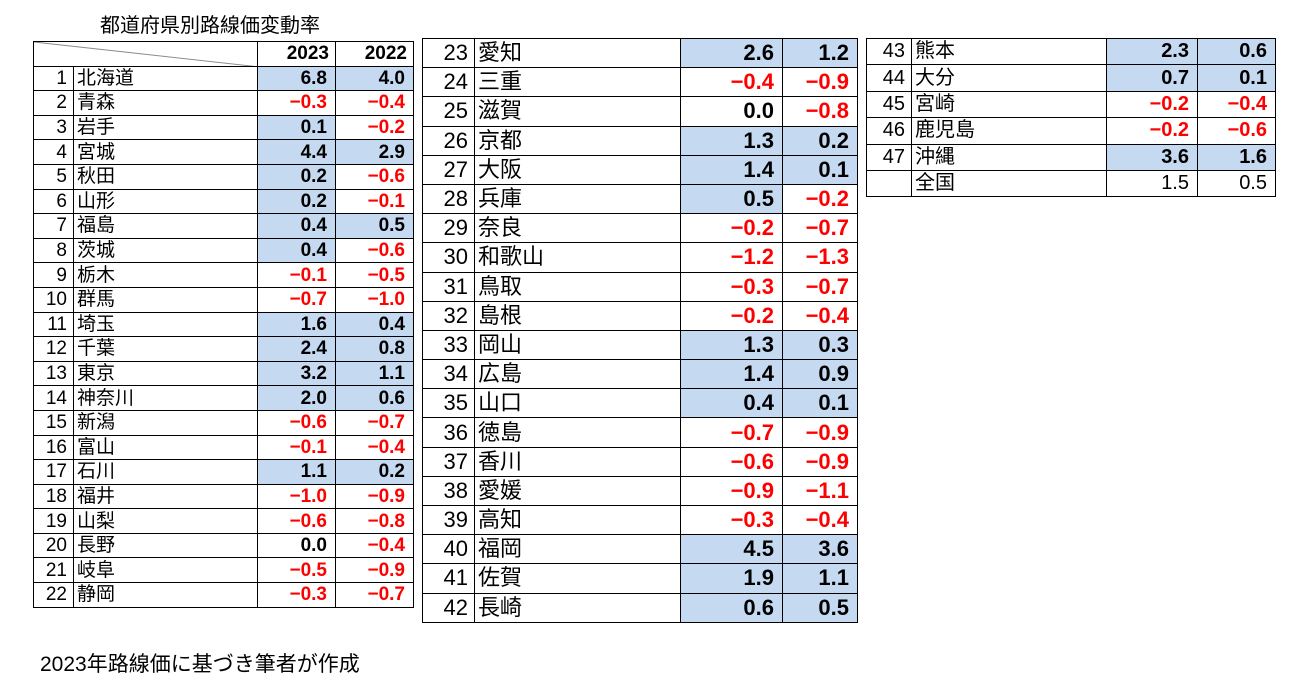 Image resolution: width=1306 pixels, height=698 pixels. Describe the element at coordinates (223, 447) in the screenshot. I see `table-row: 16 富山 −0.1 −0.4` at that location.